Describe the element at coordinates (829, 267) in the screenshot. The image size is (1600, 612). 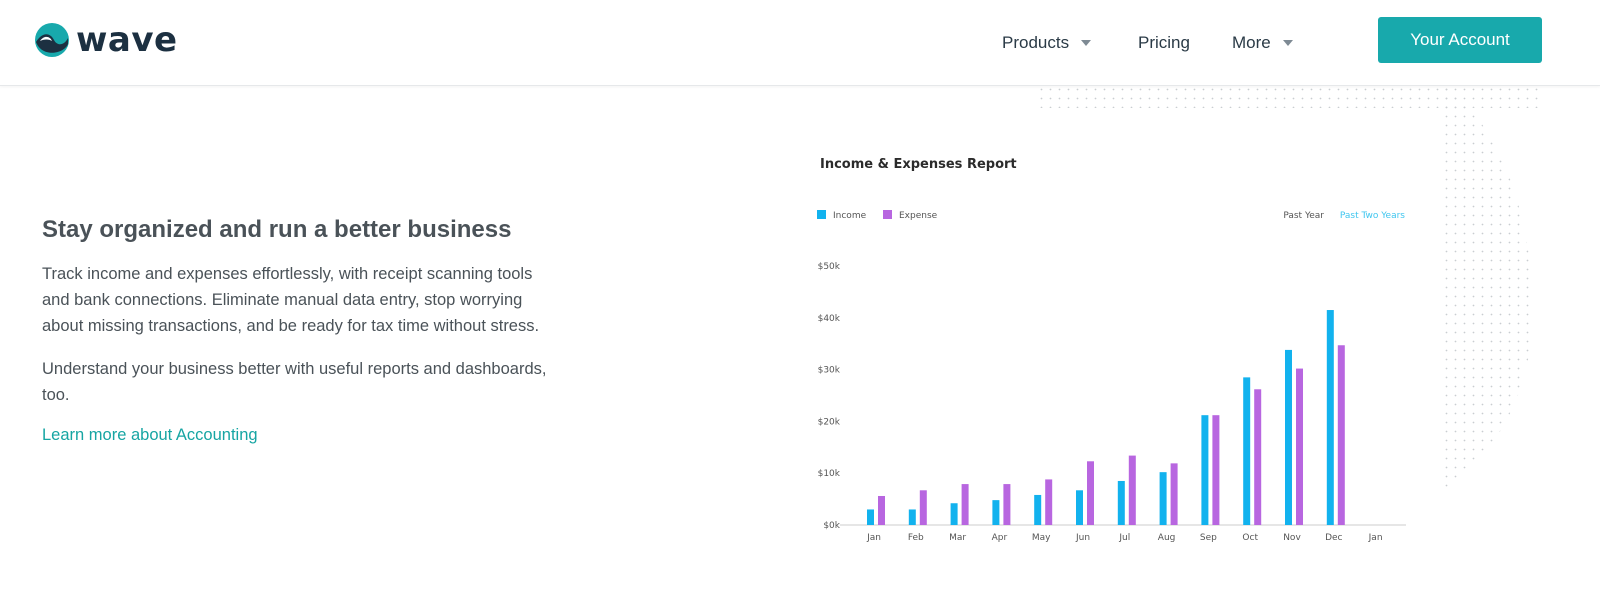
I see `y-tick-label: $50k` at that location.